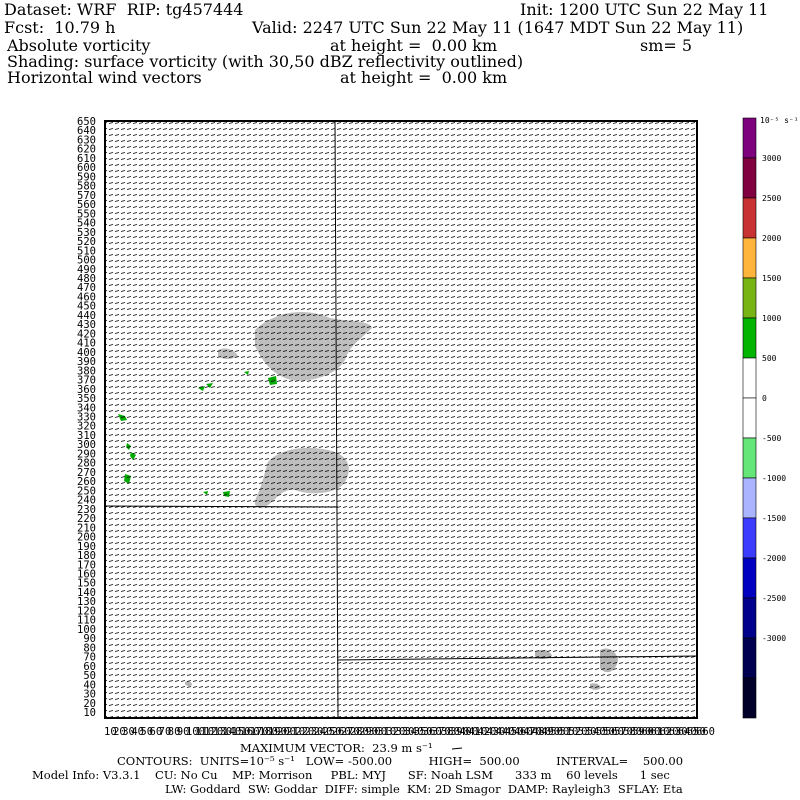 This screenshot has height=800, width=800. What do you see at coordinates (86, 538) in the screenshot?
I see `y-tick-label: 200` at bounding box center [86, 538].